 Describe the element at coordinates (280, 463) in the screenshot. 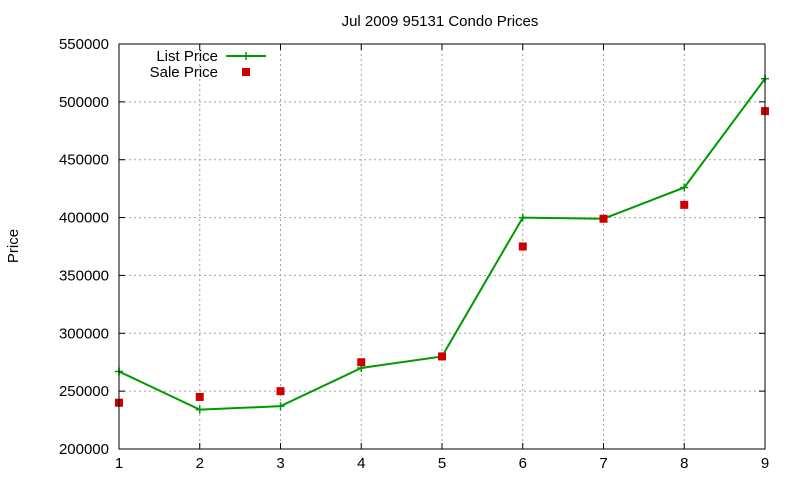

I see `x-tick-label: 3` at that location.